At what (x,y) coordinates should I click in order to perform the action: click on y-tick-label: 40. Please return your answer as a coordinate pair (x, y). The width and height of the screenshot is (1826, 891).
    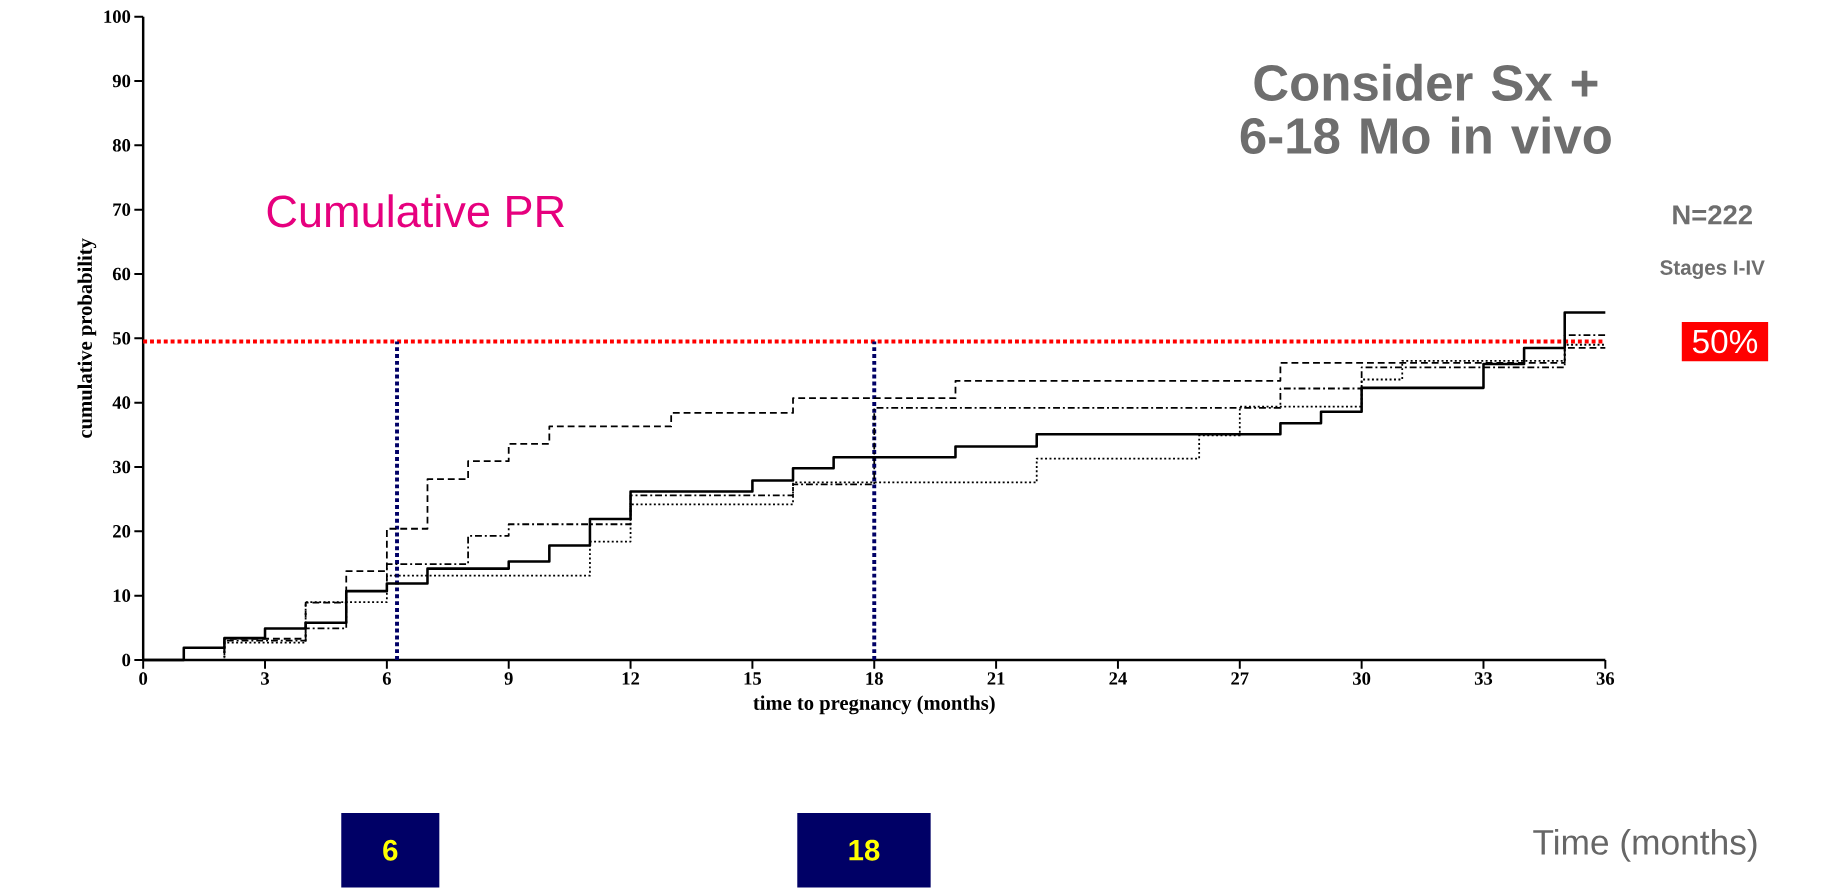
    Looking at the image, I should click on (121, 402).